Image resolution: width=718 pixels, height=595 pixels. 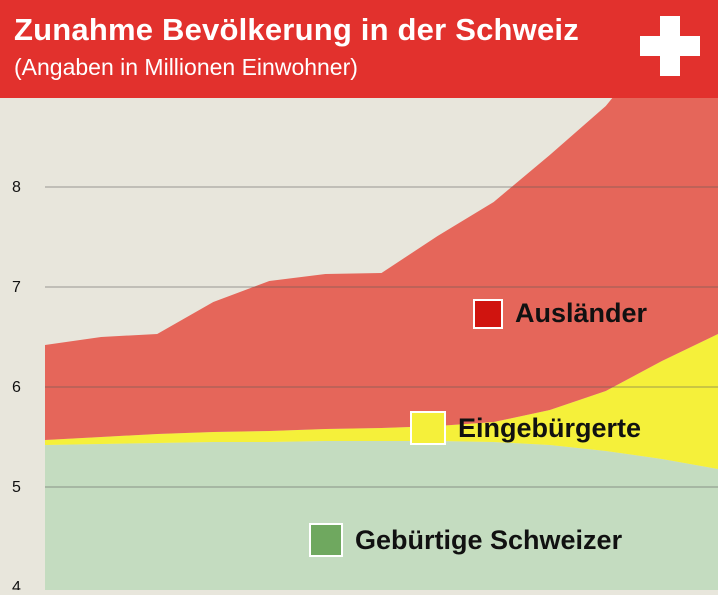 I want to click on legend-item-gebuertige: Gebürtige Schweizer, so click(x=465, y=540).